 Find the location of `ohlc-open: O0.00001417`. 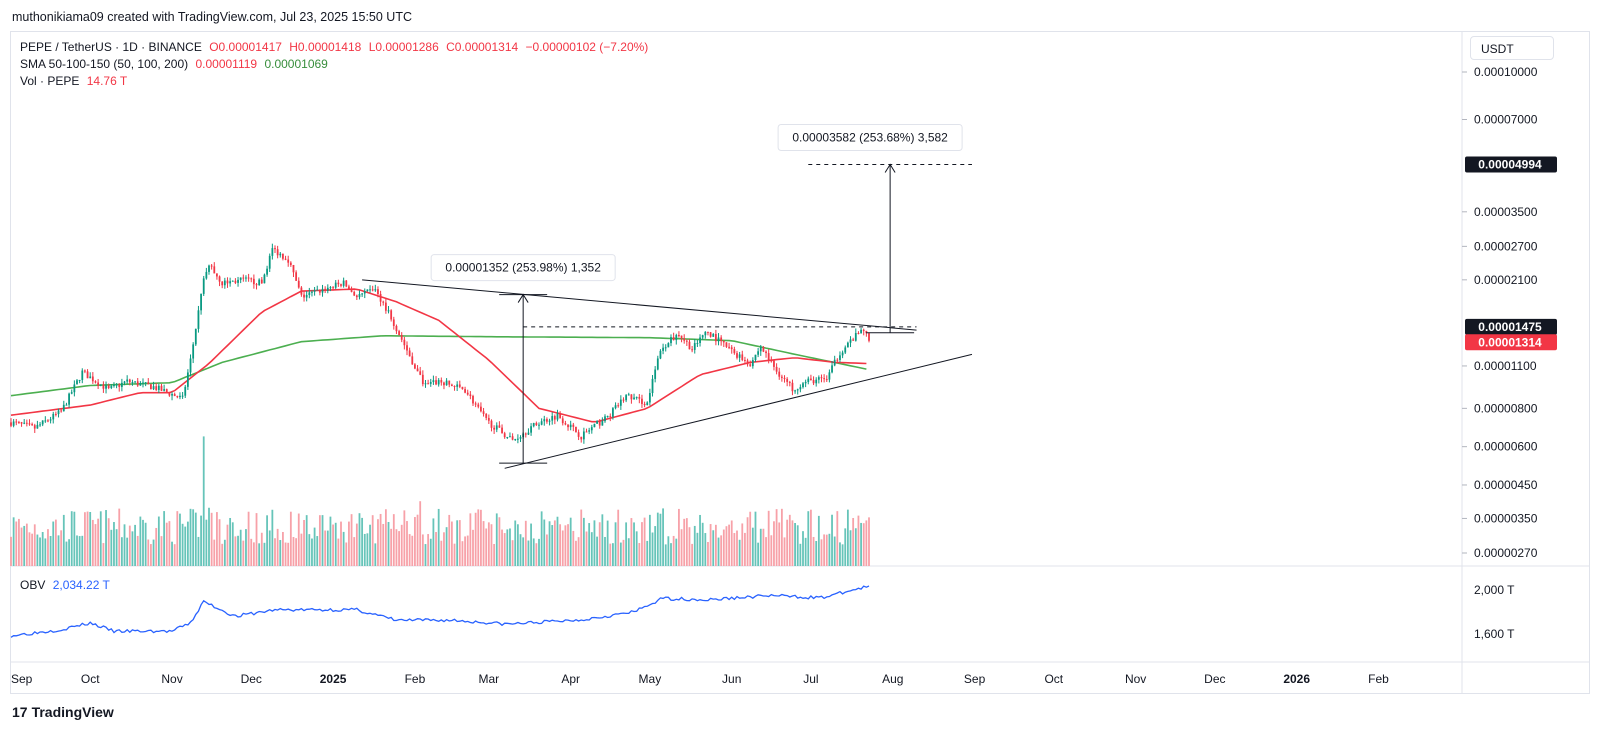

ohlc-open: O0.00001417 is located at coordinates (245, 47).